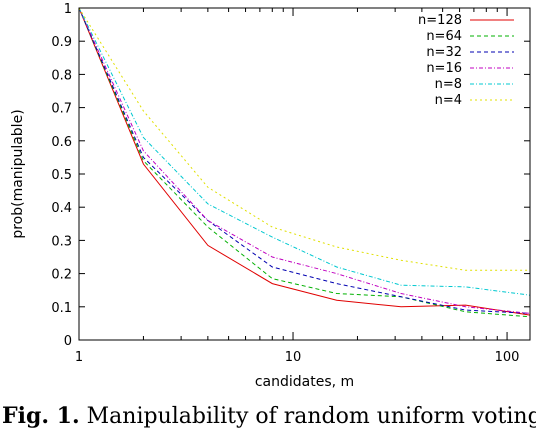 The image size is (536, 429). I want to click on y-tick-label: 0.5, so click(61, 175).